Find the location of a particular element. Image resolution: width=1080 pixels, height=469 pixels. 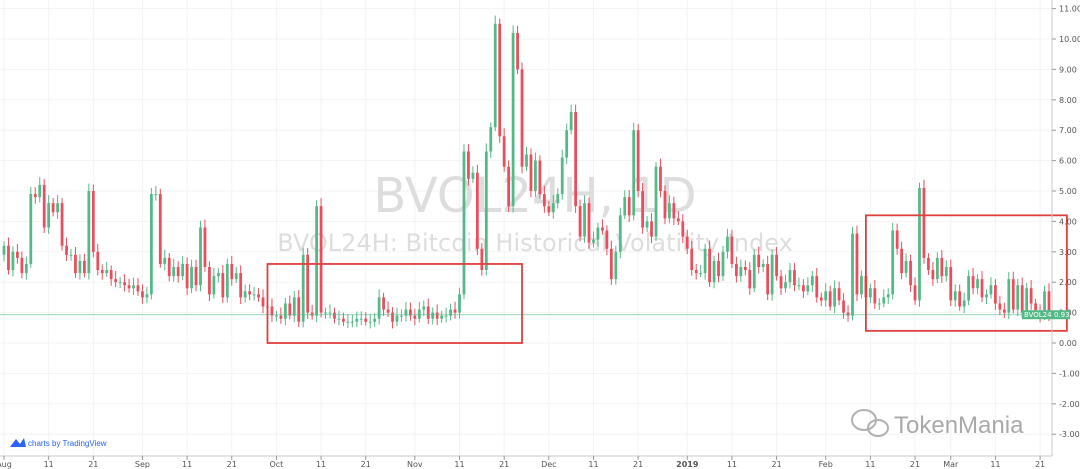

wechat-icon is located at coordinates (870, 423).